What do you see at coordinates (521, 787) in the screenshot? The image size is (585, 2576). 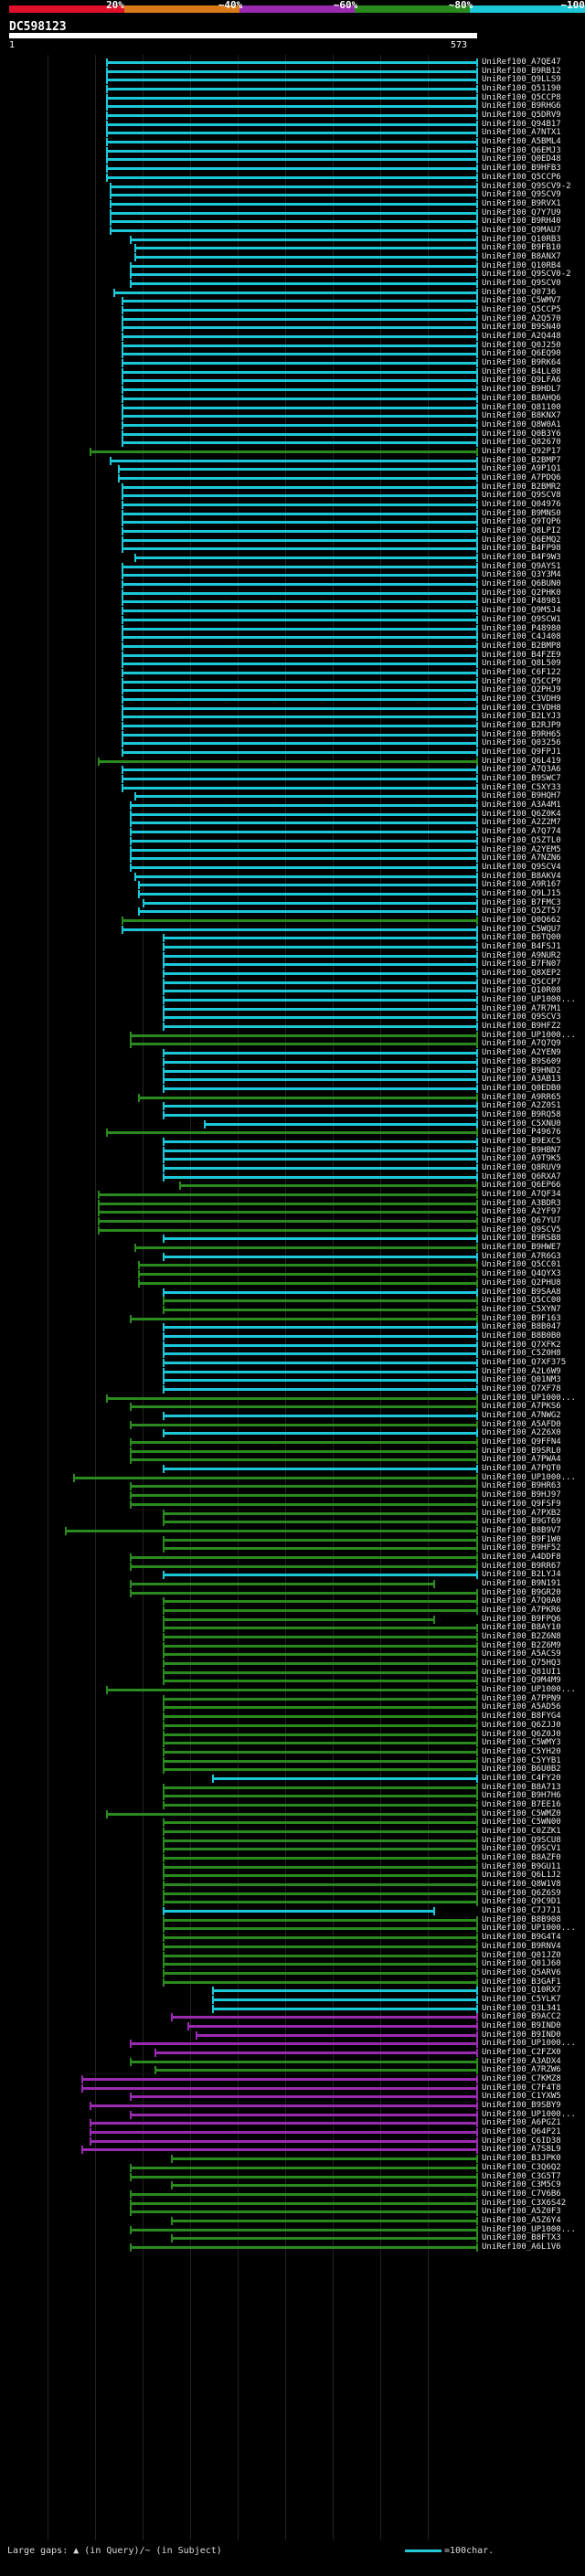 I see `hit-label: UniRef100_C5XY33` at bounding box center [521, 787].